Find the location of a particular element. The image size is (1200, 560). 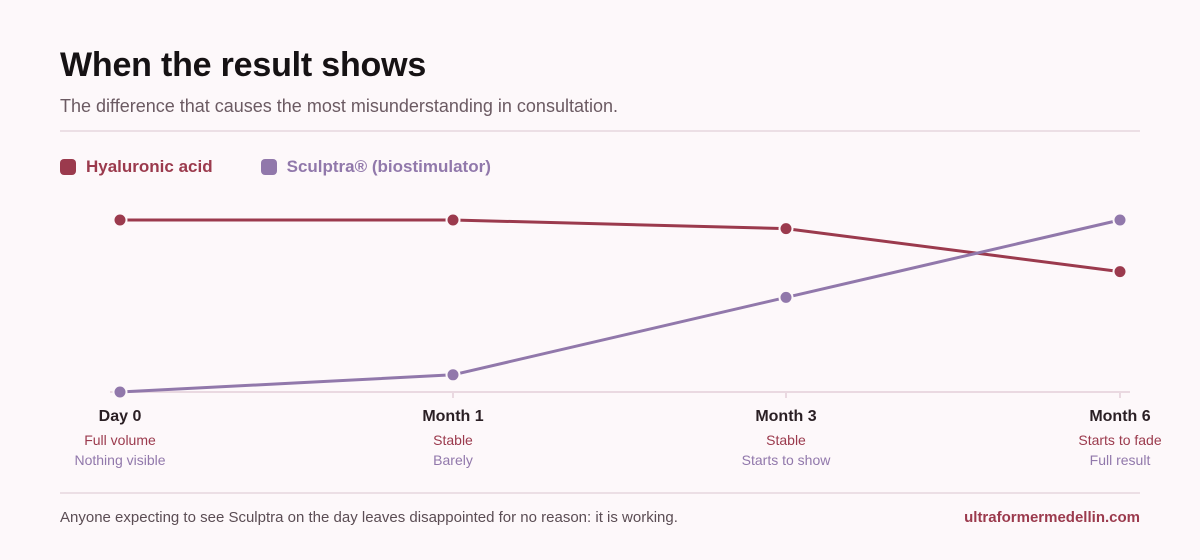

x-tick-label: Month 3 is located at coordinates (785, 416).